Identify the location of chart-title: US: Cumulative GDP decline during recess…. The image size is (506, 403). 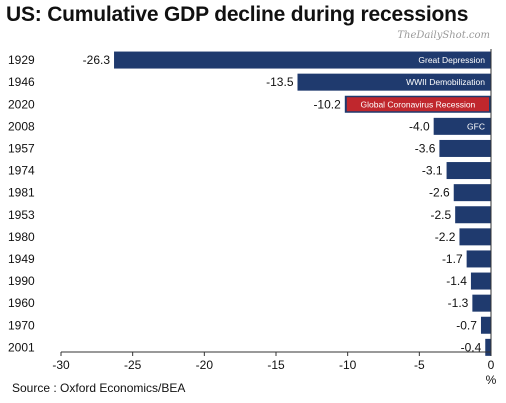
(237, 14).